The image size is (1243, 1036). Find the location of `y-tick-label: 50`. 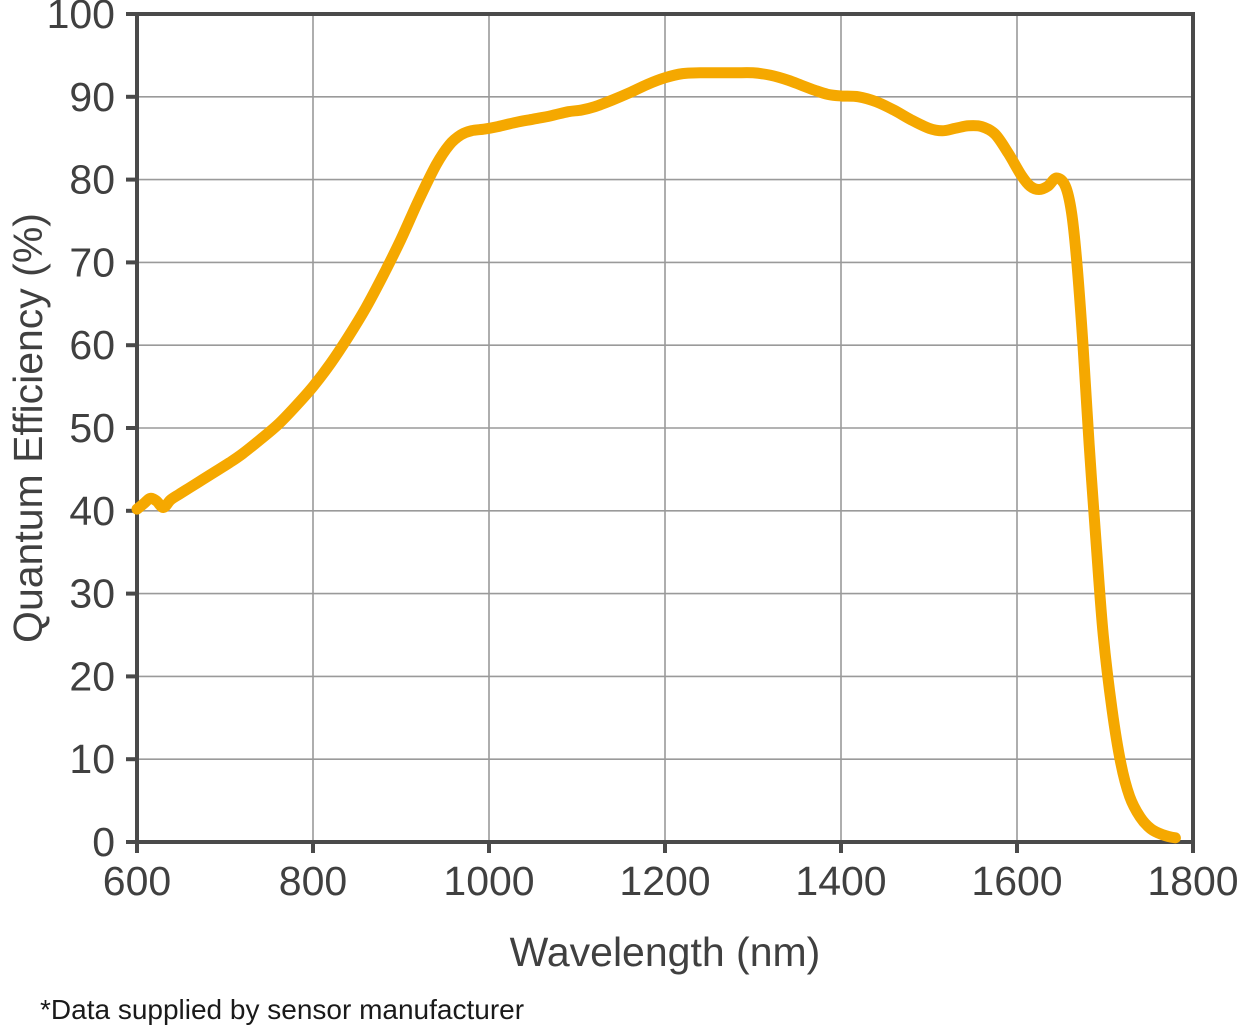

y-tick-label: 50 is located at coordinates (92, 428).